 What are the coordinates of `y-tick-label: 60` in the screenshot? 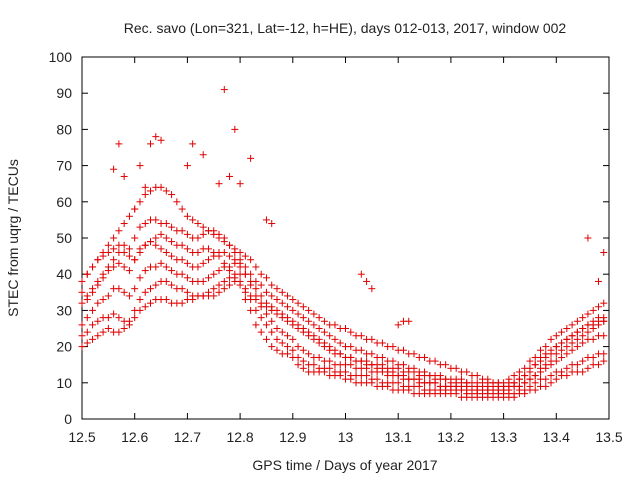 It's located at (64, 202).